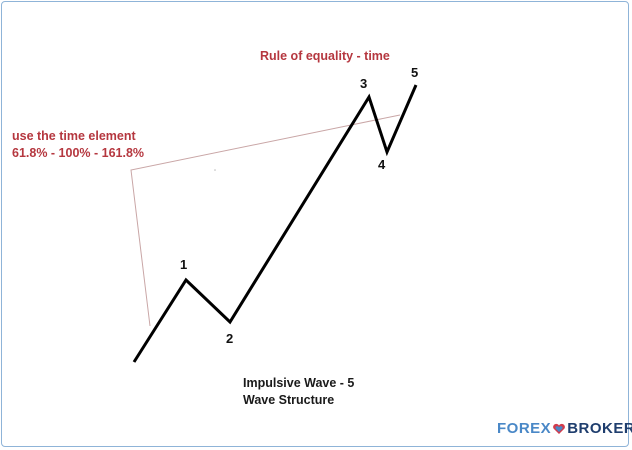 The height and width of the screenshot is (450, 632). What do you see at coordinates (184, 264) in the screenshot?
I see `wave-label-1: 1` at bounding box center [184, 264].